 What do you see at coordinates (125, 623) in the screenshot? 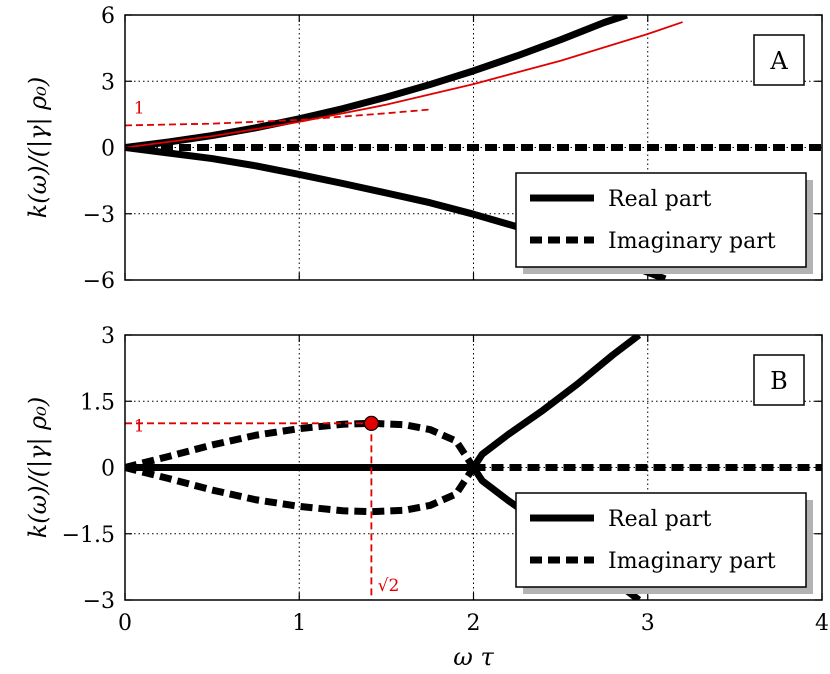
I see `x-tick-label: 0` at bounding box center [125, 623].